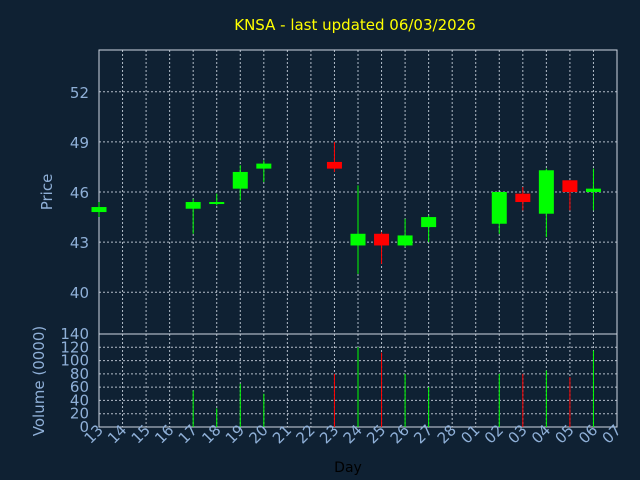  What do you see at coordinates (423, 434) in the screenshot?
I see `x-tick-label: 27` at bounding box center [423, 434].